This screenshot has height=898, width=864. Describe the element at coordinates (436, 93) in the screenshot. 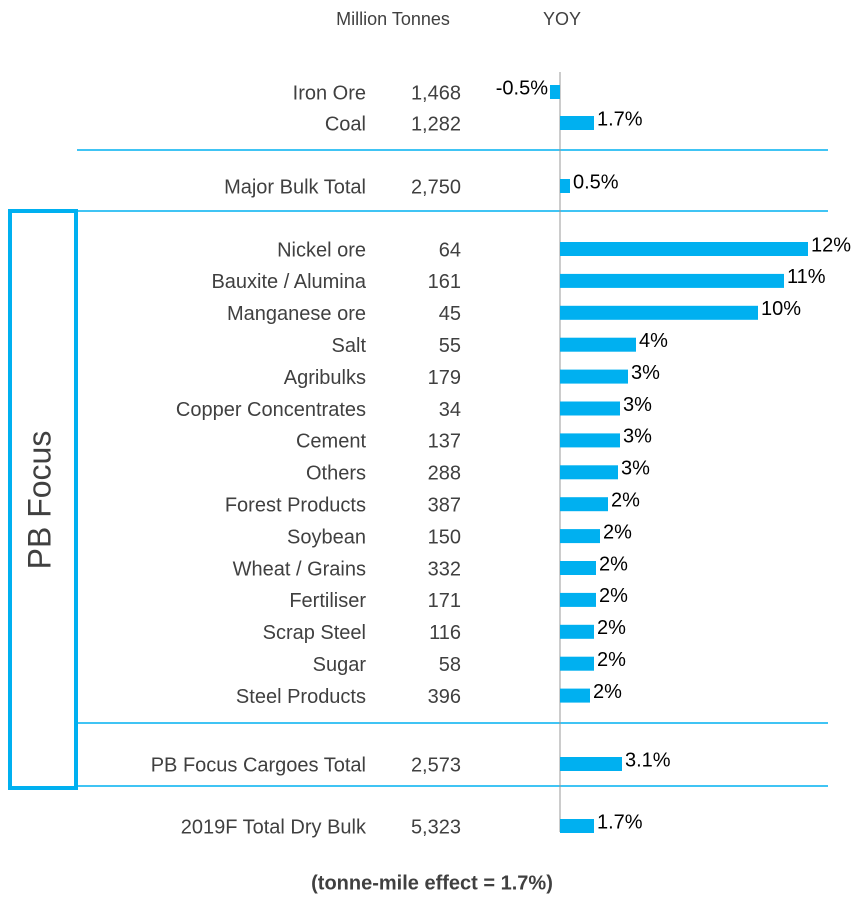

I see `tonnes-label: 1,468` at that location.